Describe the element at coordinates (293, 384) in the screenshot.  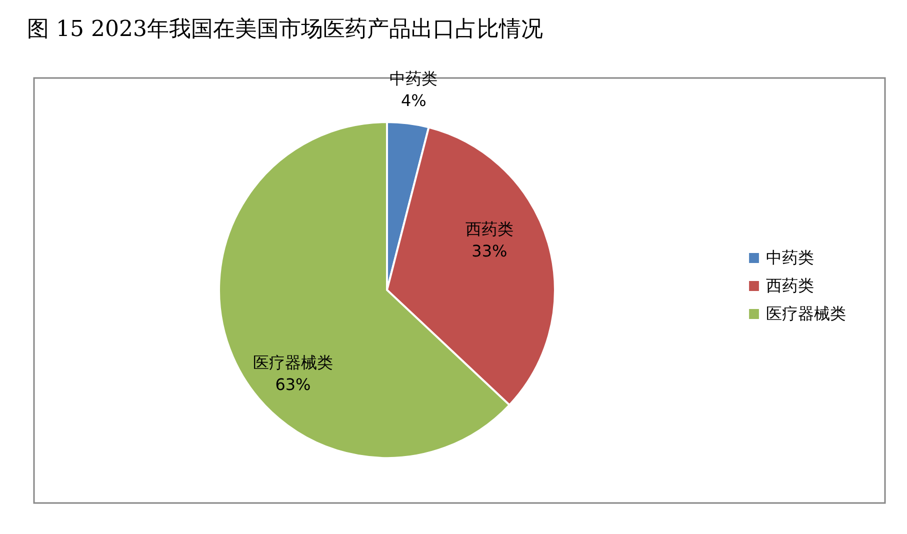
I see `data-label: 63%` at that location.